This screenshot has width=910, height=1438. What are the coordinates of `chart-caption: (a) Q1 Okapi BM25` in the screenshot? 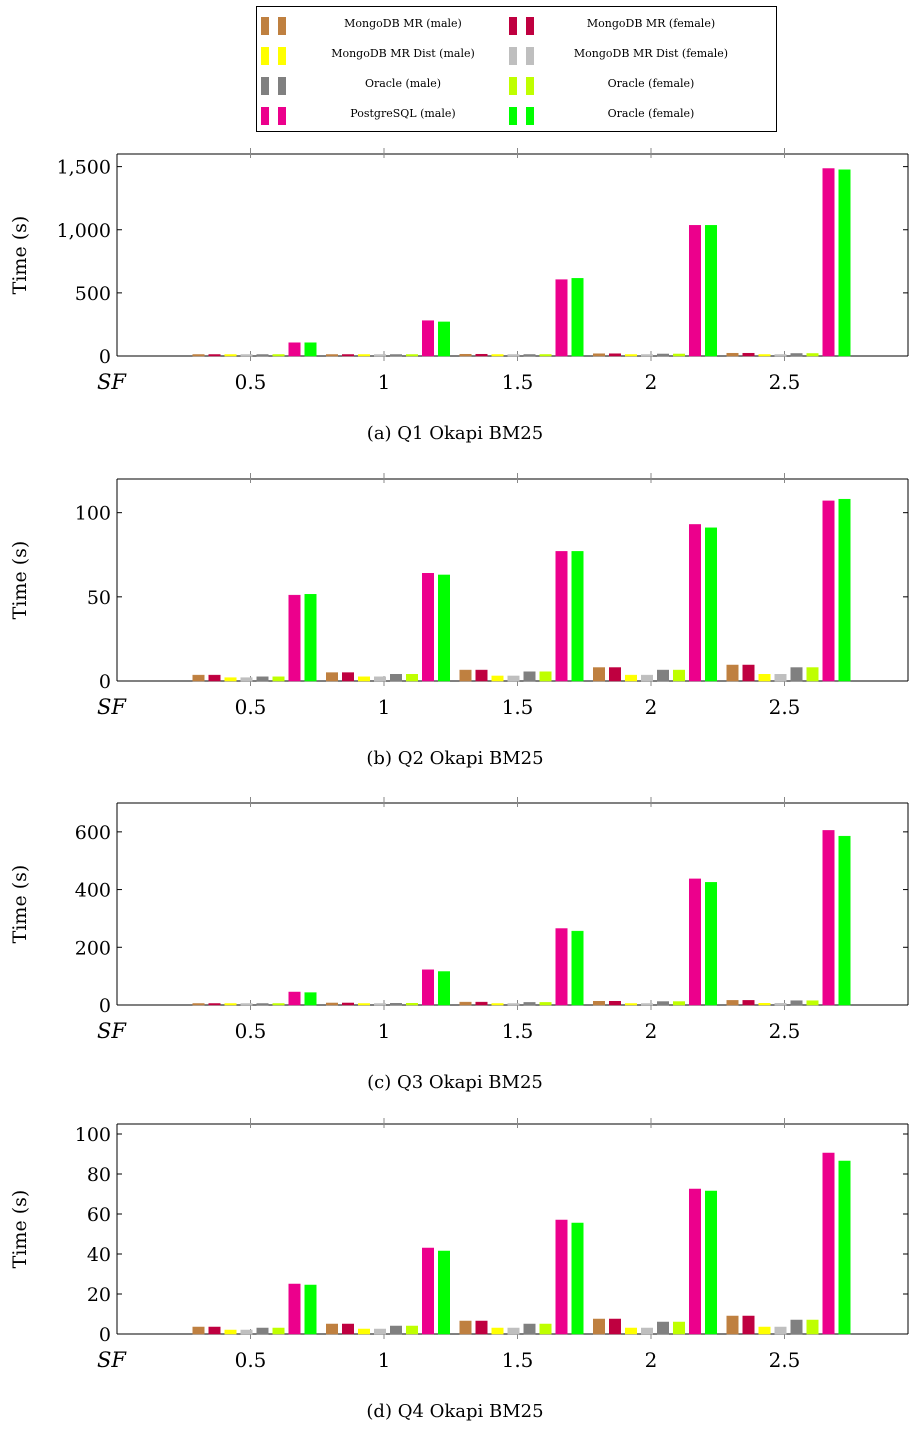 It's located at (455, 433).